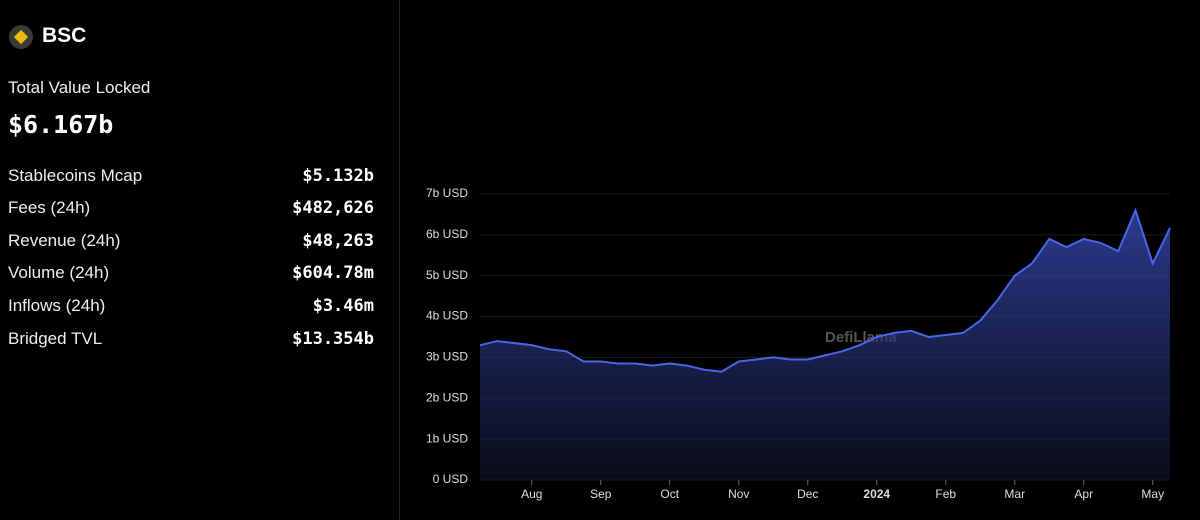 The width and height of the screenshot is (1200, 520). Describe the element at coordinates (191, 306) in the screenshot. I see `stat-row: Inflows (24h) $3.46m` at that location.